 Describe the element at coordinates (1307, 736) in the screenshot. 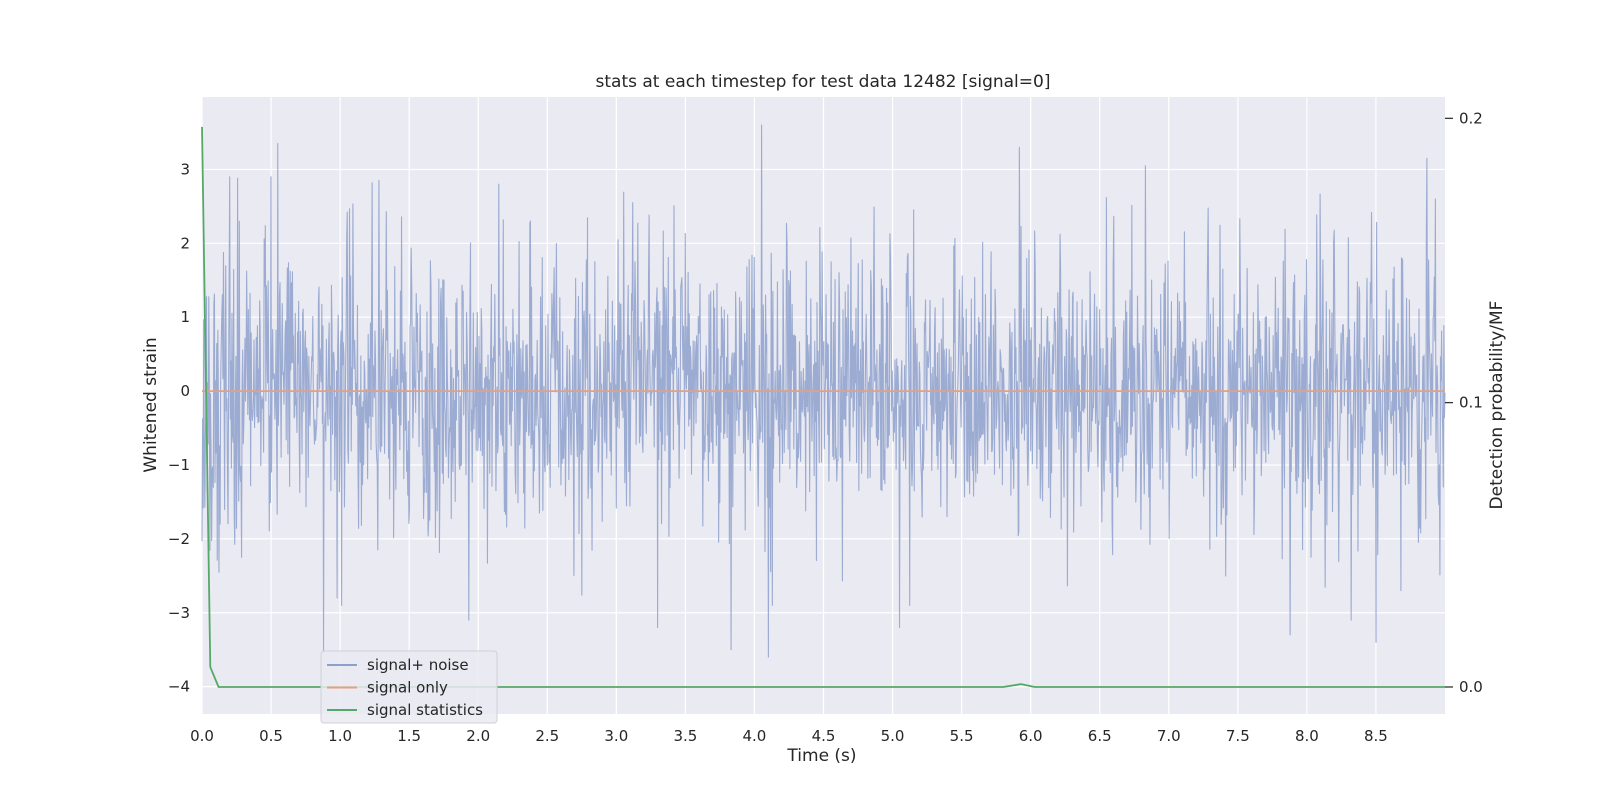

I see `x-tick-label: 8.0` at that location.